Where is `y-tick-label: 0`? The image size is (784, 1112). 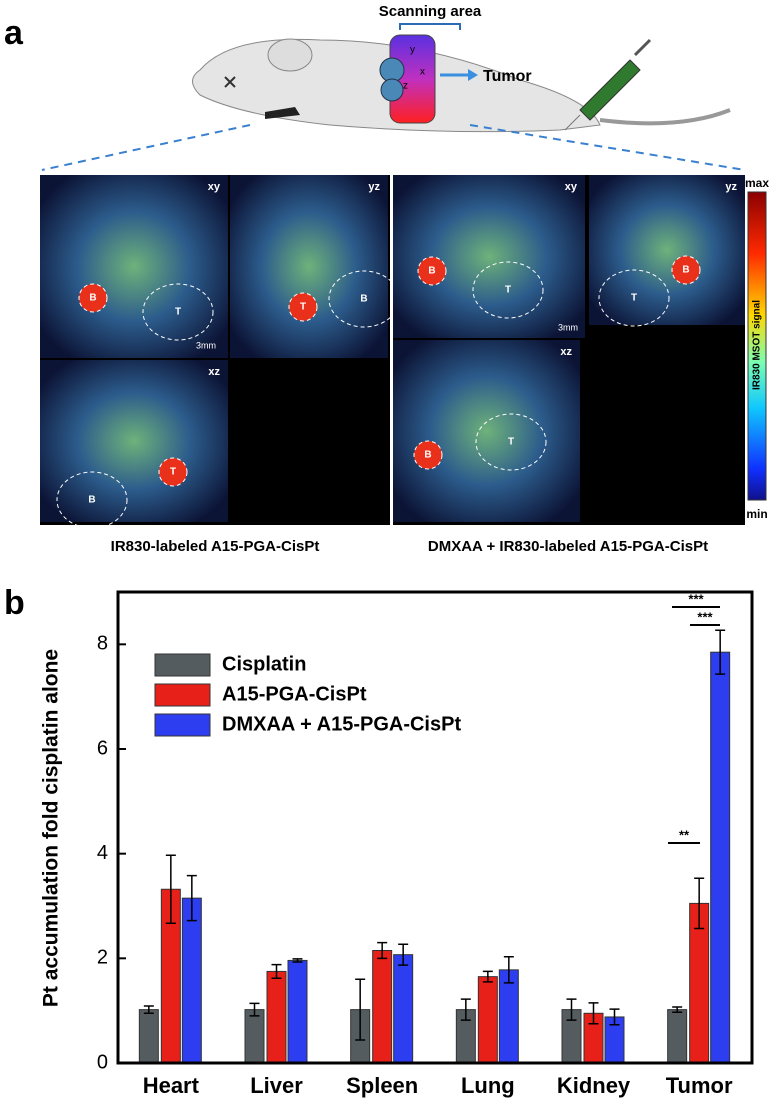 y-tick-label: 0 is located at coordinates (102, 1062).